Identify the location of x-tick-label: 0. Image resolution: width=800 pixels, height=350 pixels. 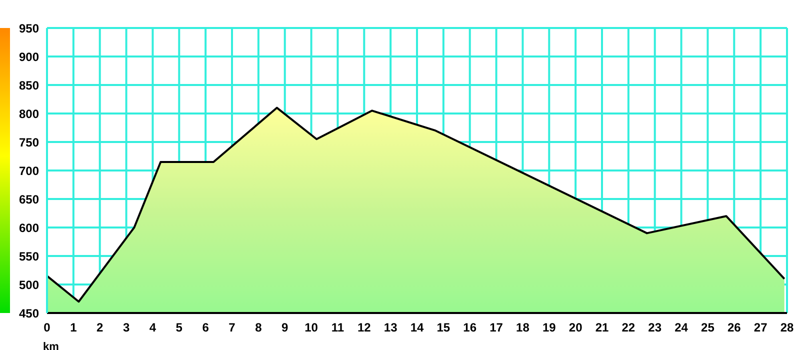
(47, 327).